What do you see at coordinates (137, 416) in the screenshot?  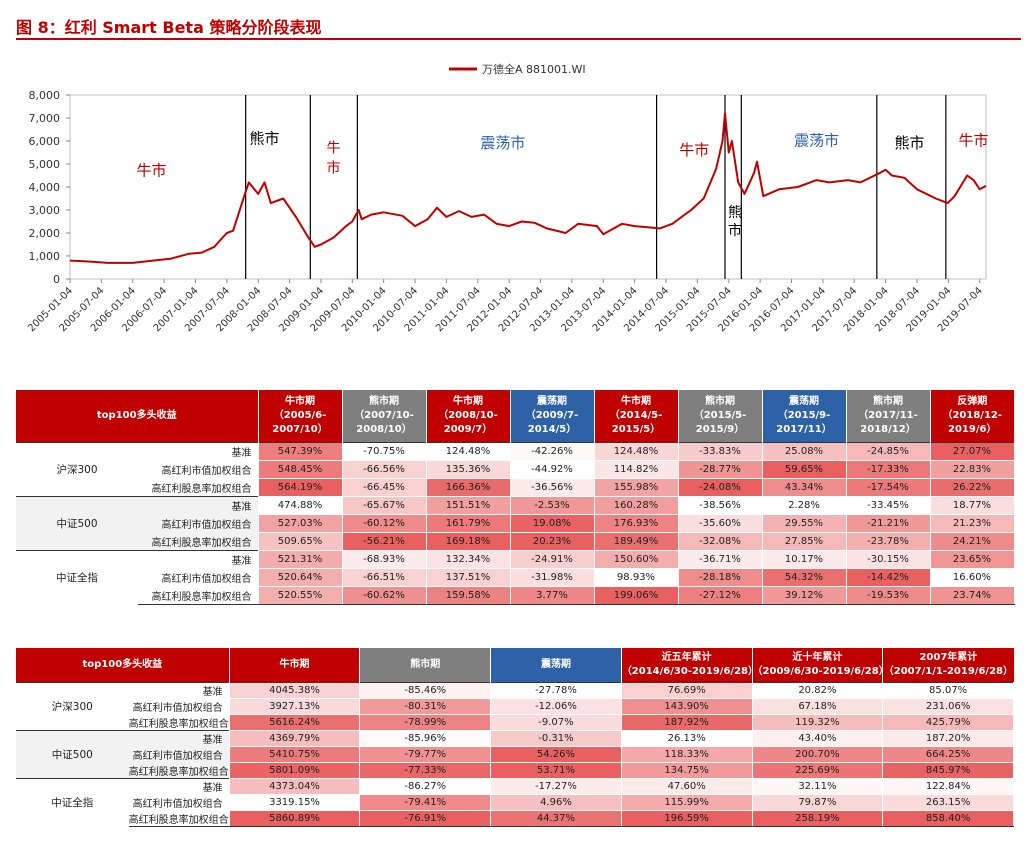 I see `table-corner-label: top100多头收益` at bounding box center [137, 416].